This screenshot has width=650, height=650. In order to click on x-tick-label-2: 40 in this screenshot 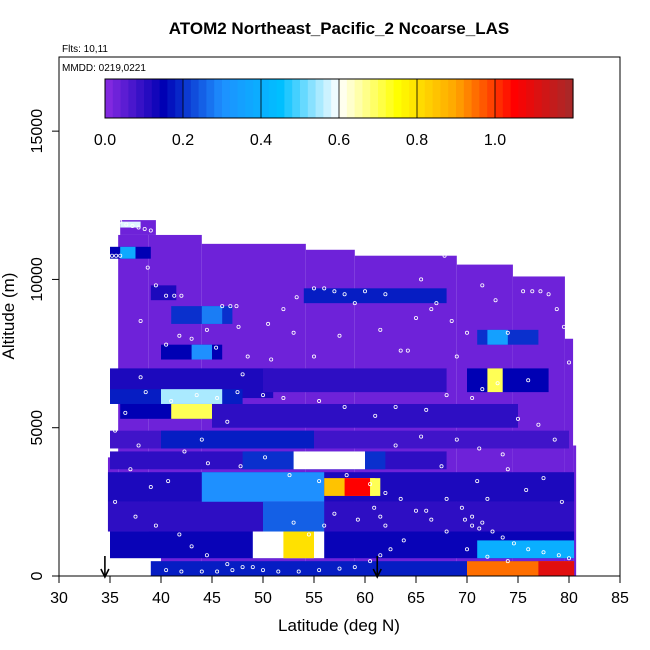, I will do `click(161, 598)`.